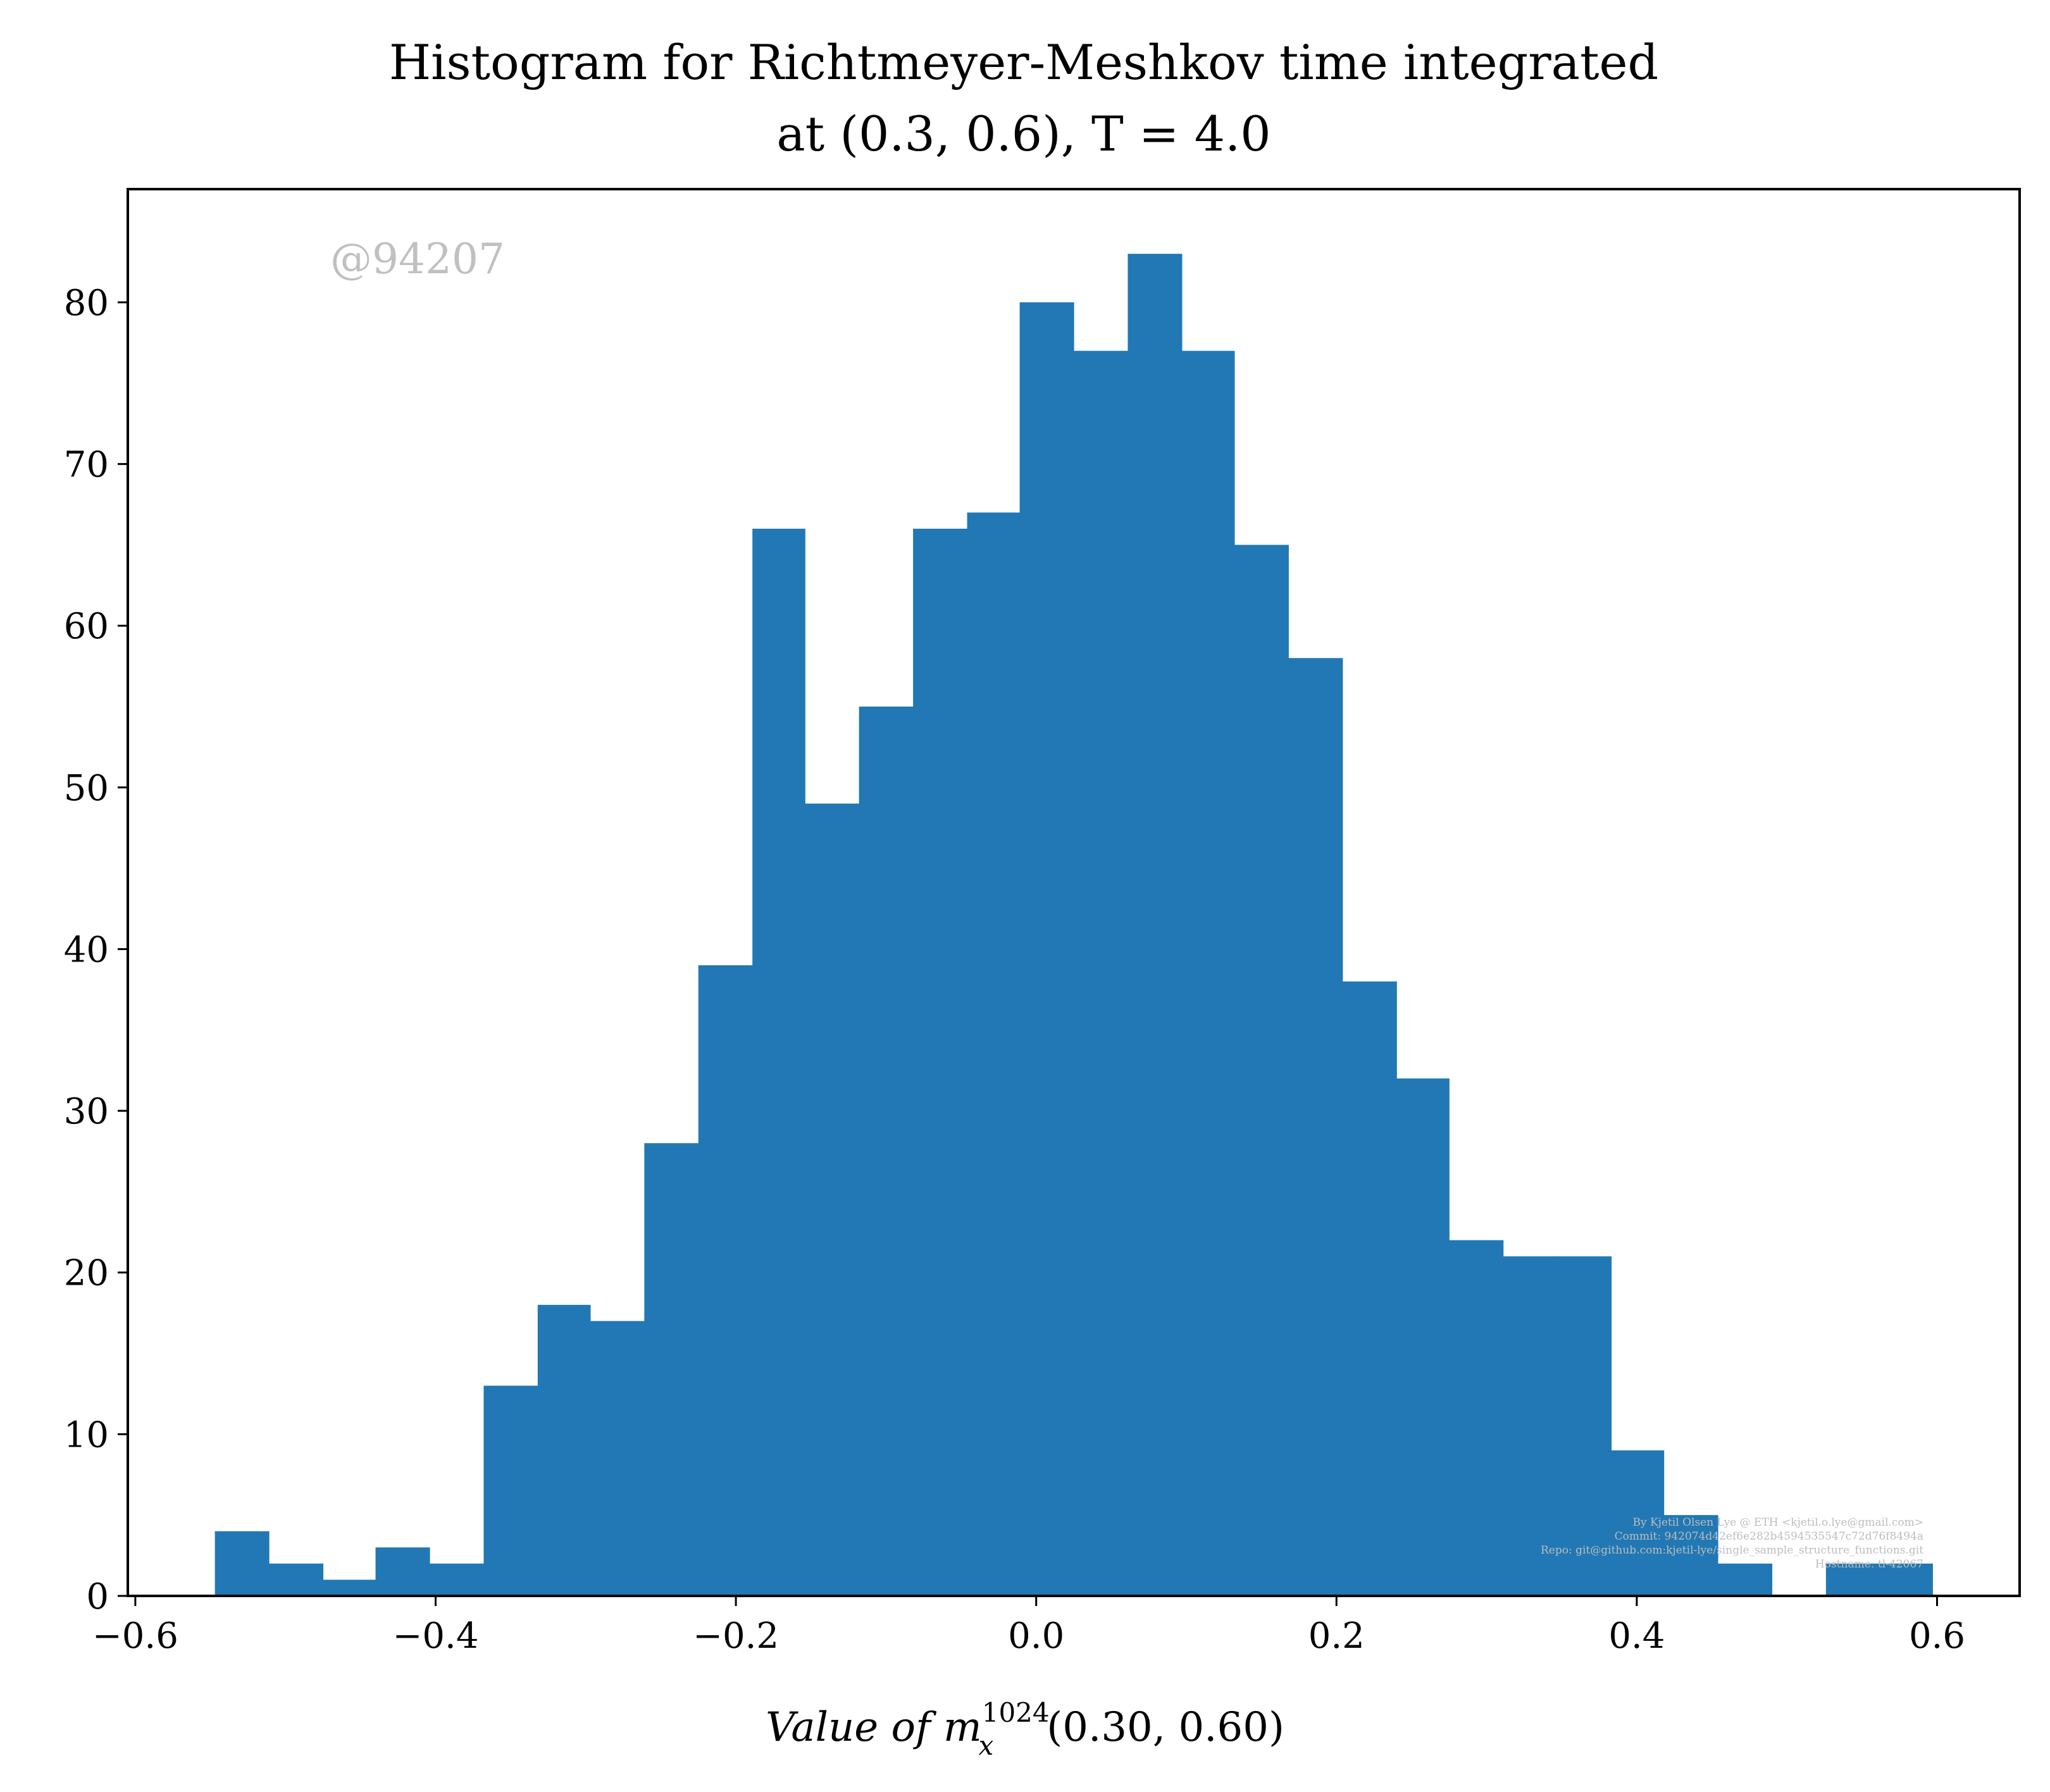 The height and width of the screenshot is (1792, 2050). Describe the element at coordinates (987, 1745) in the screenshot. I see `x-axis-label-subscript: x` at that location.